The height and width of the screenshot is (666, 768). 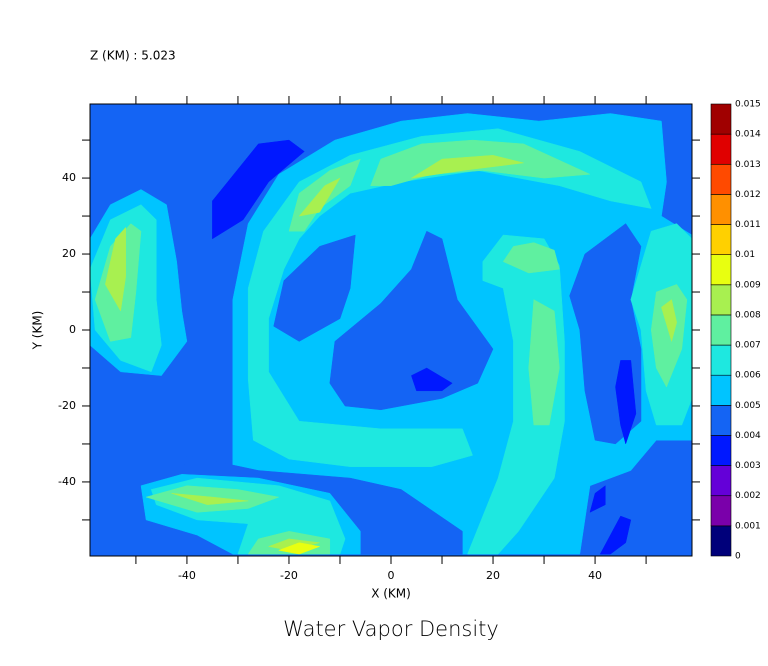 I want to click on colorbar-label: 0.013, so click(x=748, y=165).